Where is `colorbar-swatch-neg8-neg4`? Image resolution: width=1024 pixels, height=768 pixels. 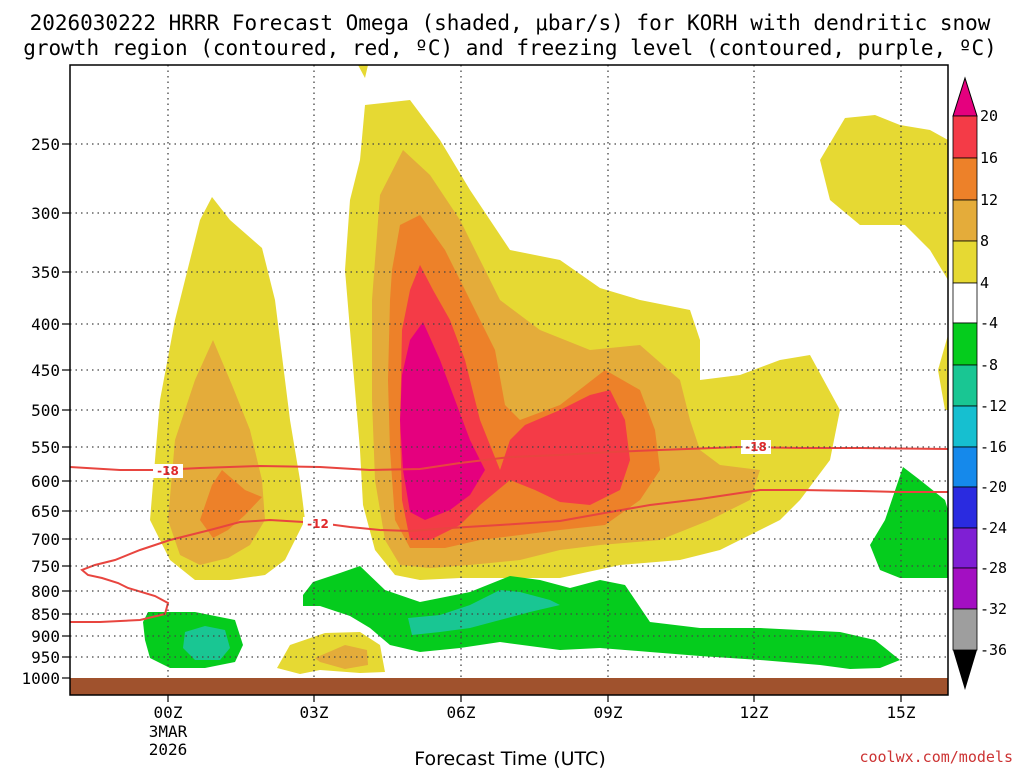
colorbar-swatch-neg8-neg4 is located at coordinates (965, 344).